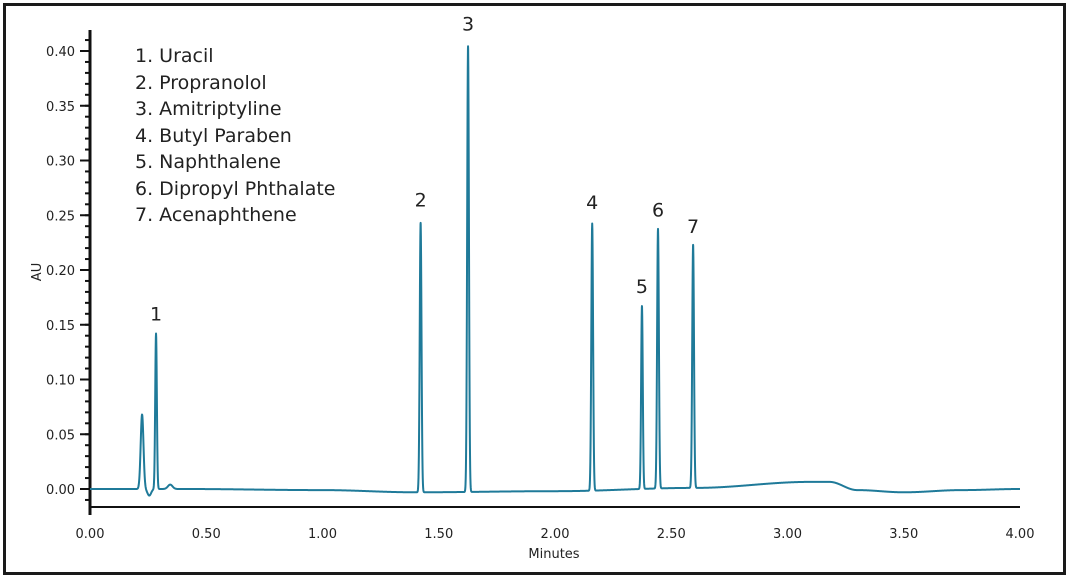  I want to click on x-tick-label: 3.00, so click(787, 534).